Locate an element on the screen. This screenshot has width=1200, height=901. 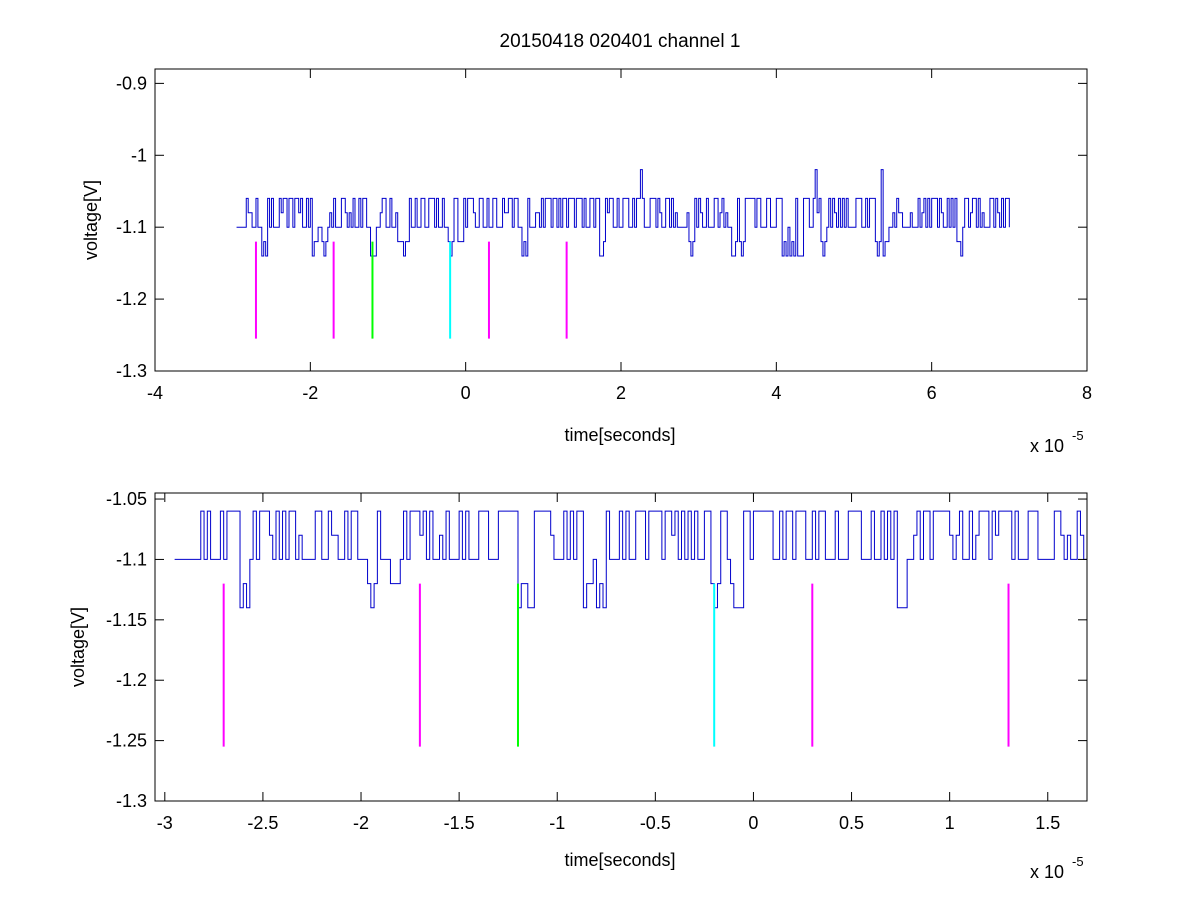
top-signal-path is located at coordinates (623, 213).